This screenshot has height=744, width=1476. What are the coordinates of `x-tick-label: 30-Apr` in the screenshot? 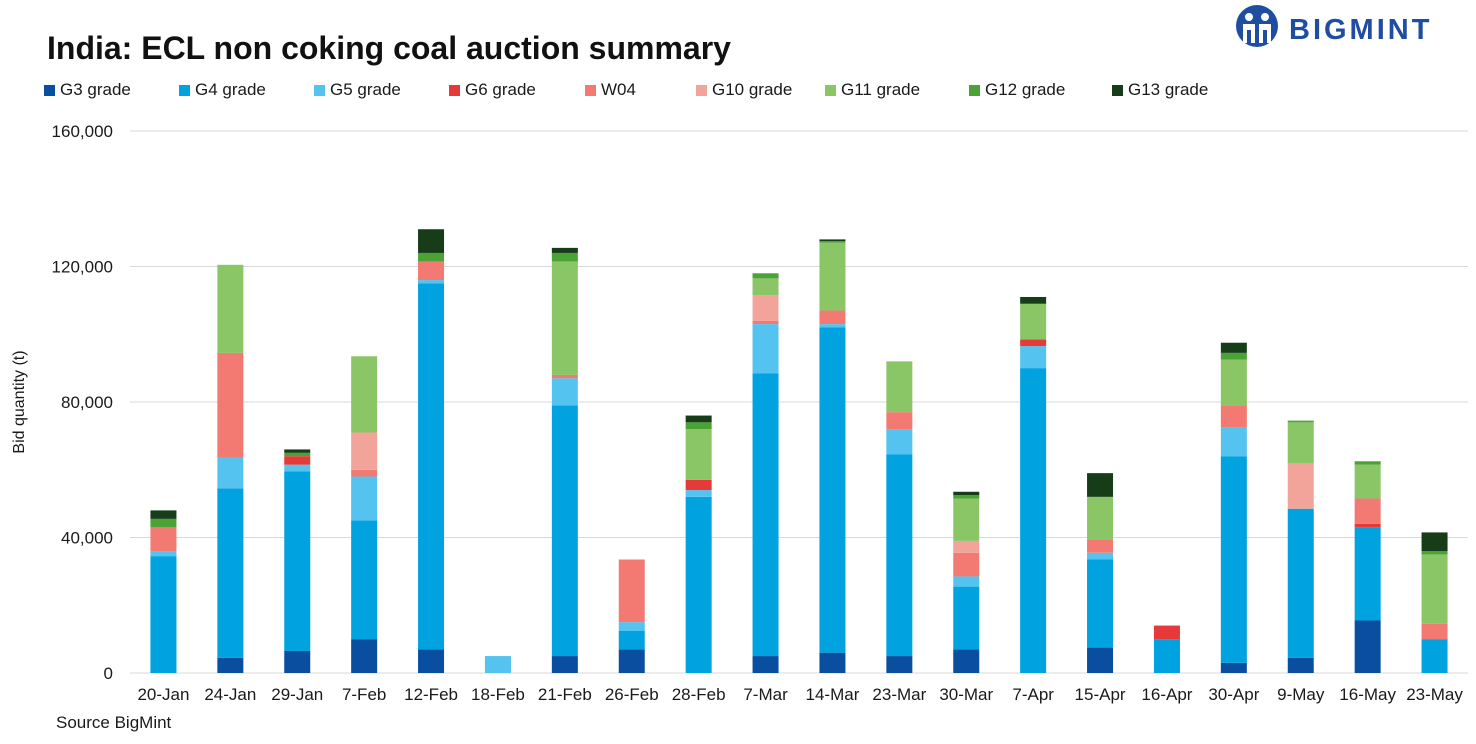 It's located at (1233, 694).